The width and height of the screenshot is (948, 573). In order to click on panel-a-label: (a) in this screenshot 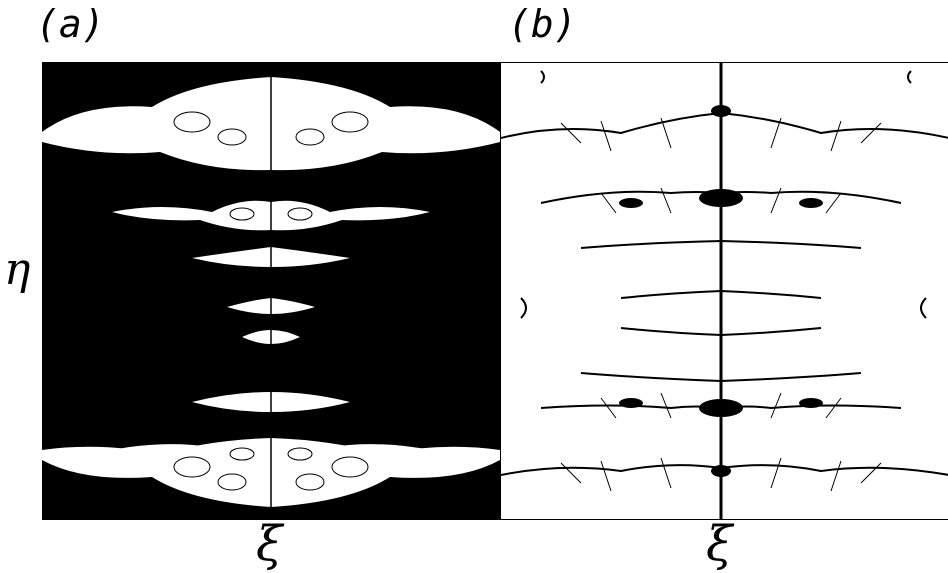, I will do `click(70, 24)`.